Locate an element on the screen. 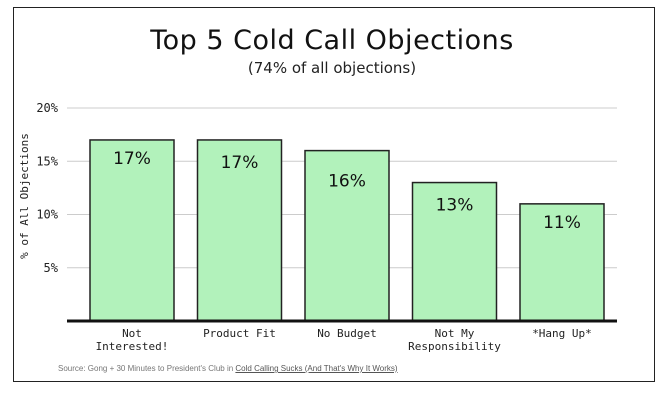 This screenshot has height=405, width=669. bar-data-label: 11% is located at coordinates (562, 223).